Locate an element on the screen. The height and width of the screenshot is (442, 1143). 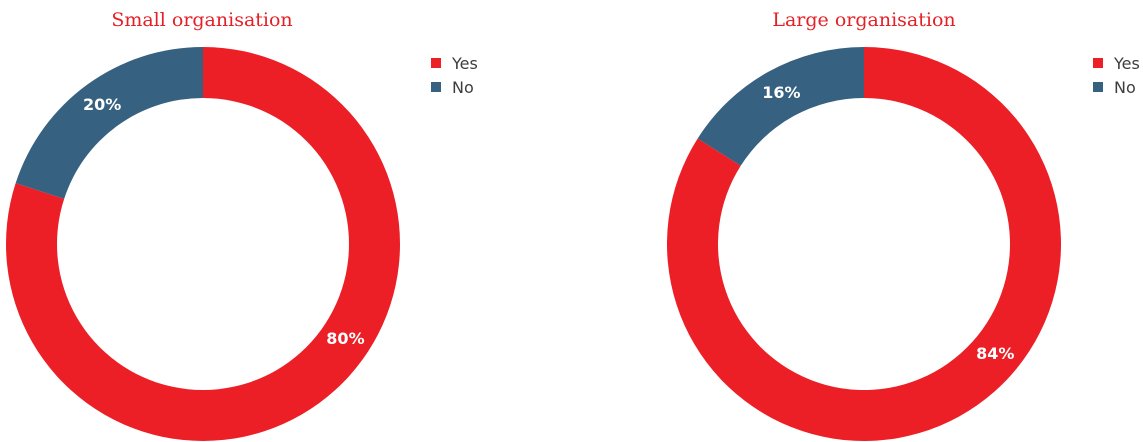
data-label-yes: 80% is located at coordinates (345, 338).